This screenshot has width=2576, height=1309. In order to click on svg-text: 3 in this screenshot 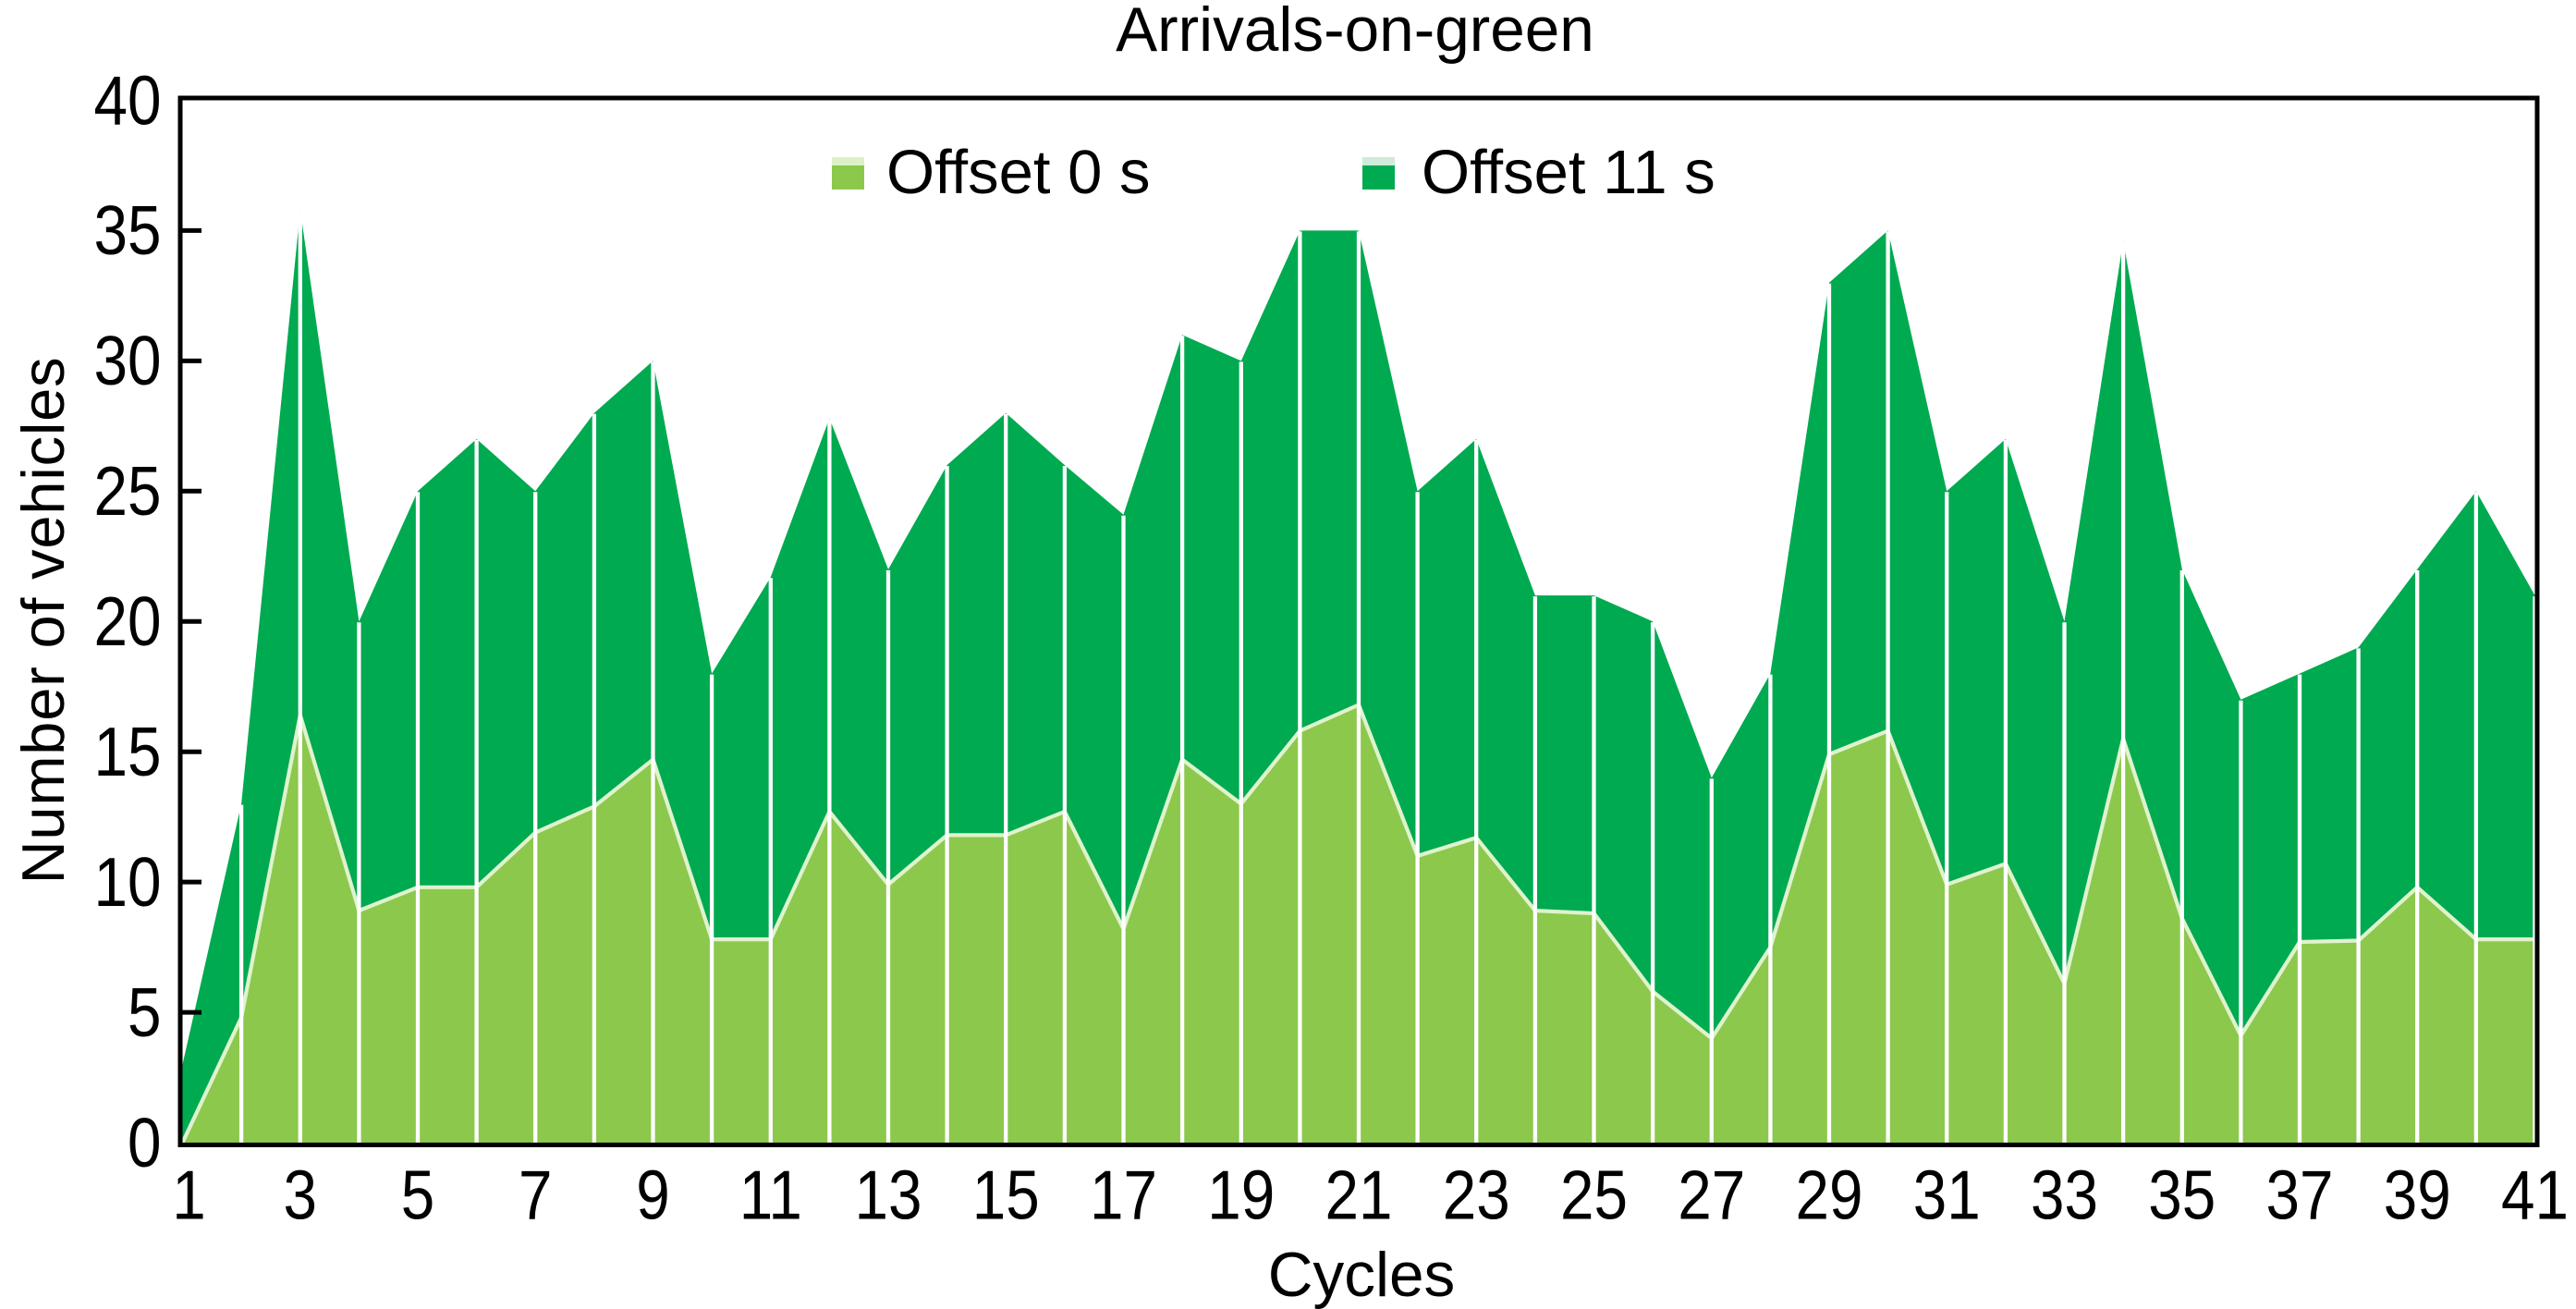, I will do `click(300, 1194)`.